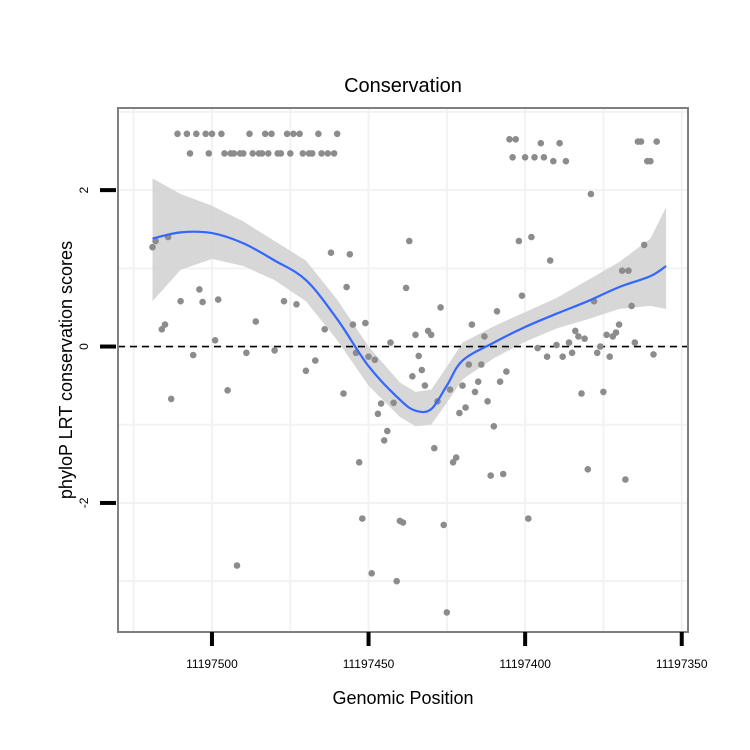  Describe the element at coordinates (447, 651) in the screenshot. I see `x-axis: 11197500 11197450 11197400 11197350` at that location.